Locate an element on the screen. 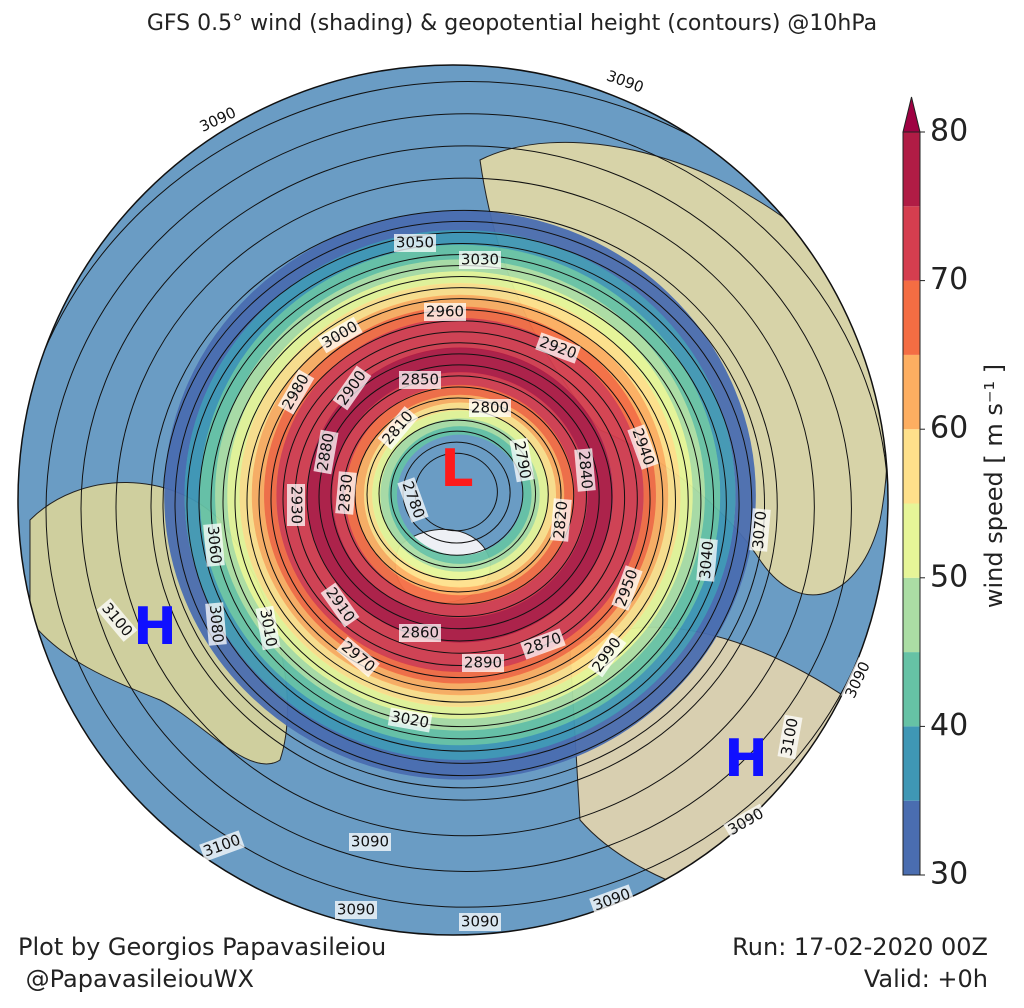  contour-label-text: 3060 is located at coordinates (214, 545).